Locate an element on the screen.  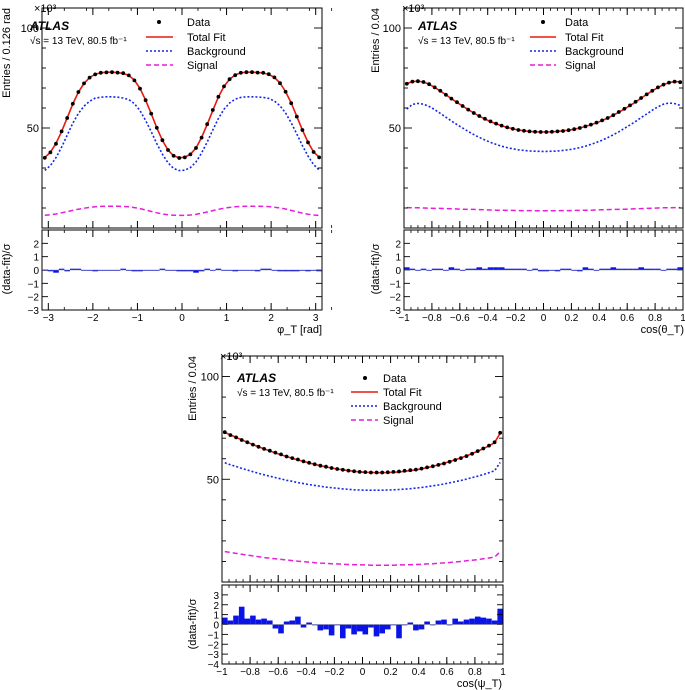
phi-x-tick-label: 0 is located at coordinates (182, 318).